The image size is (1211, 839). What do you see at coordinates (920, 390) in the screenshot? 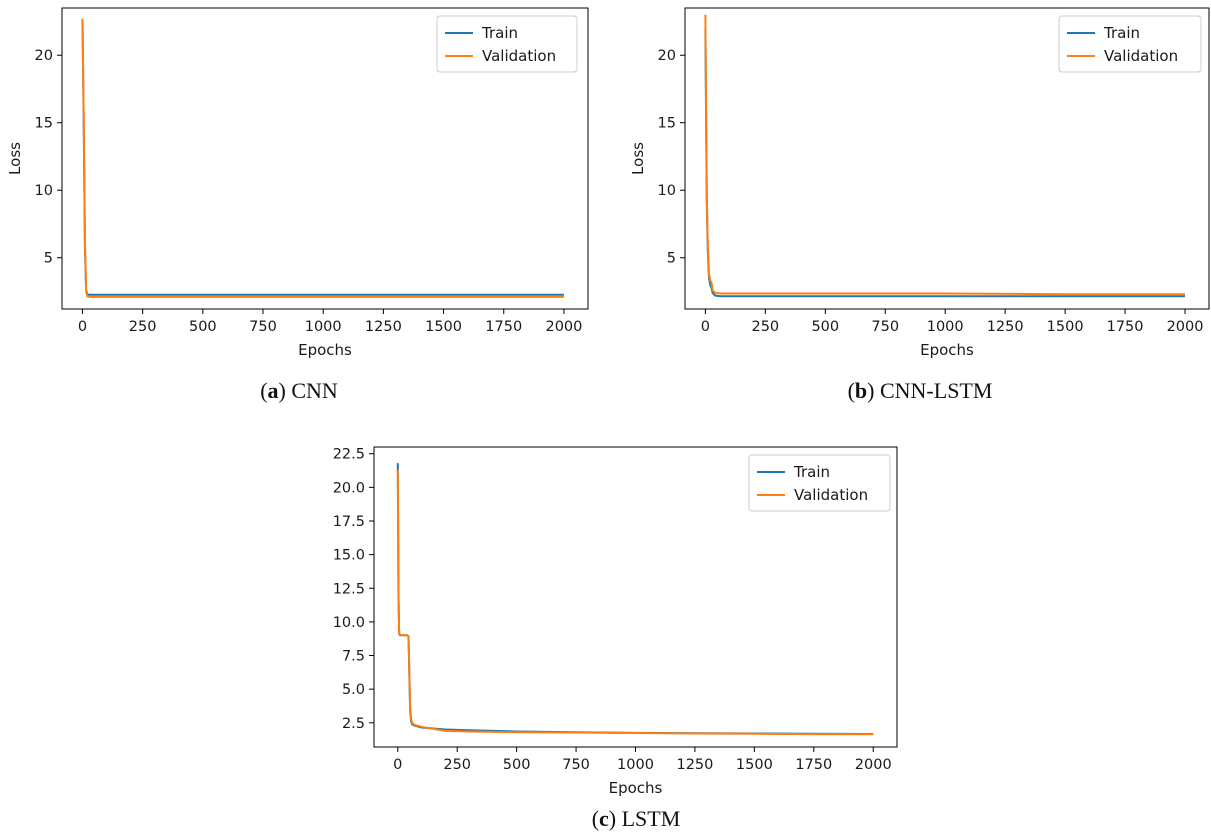
I see `caption-b: (b) CNN-LSTM` at bounding box center [920, 390].